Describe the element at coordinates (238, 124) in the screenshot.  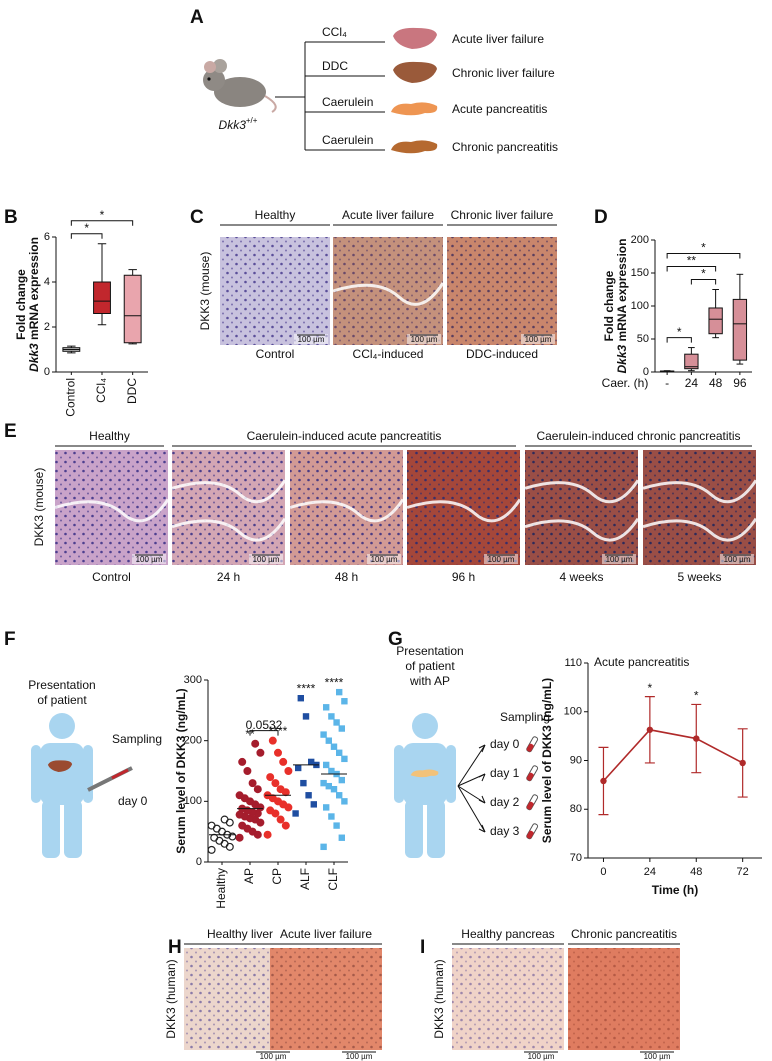
I see `mouse-label: Dkk3+/+` at that location.